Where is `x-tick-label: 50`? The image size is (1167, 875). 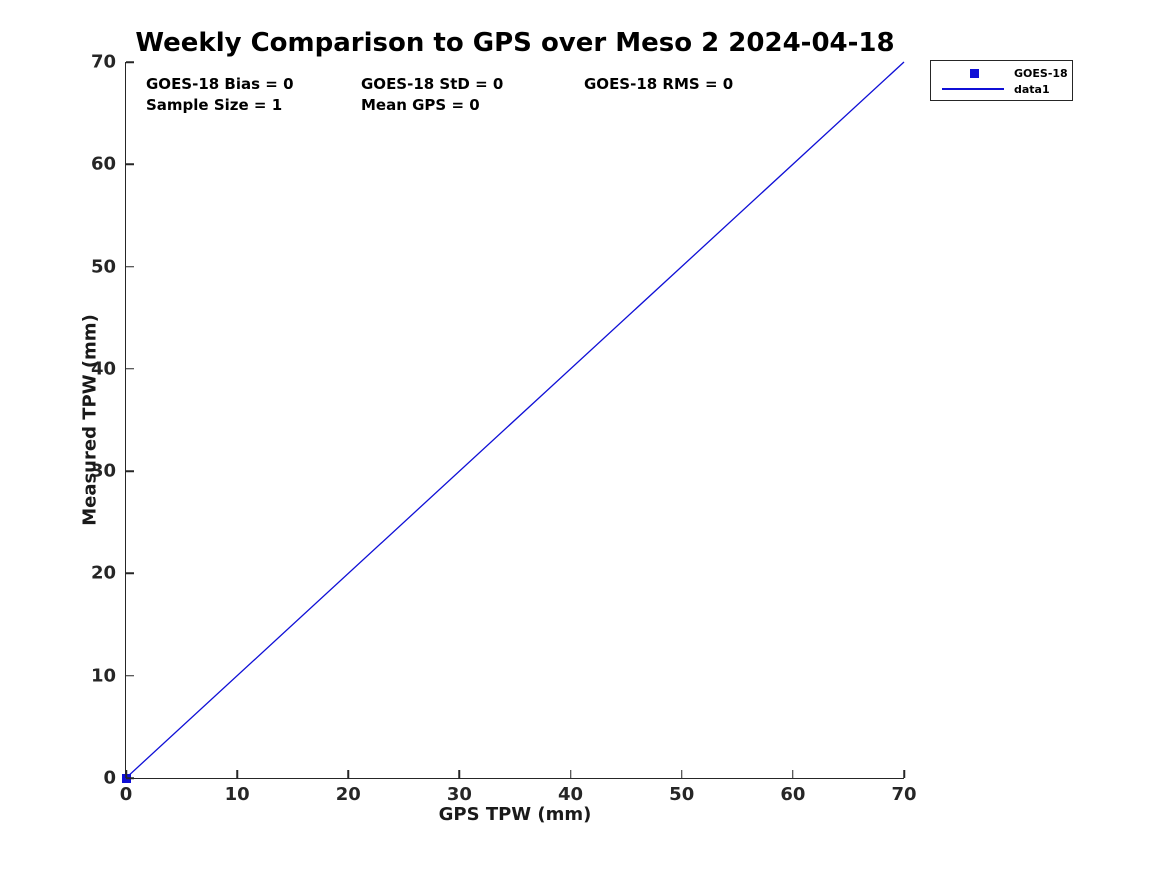
x-tick-label: 50 is located at coordinates (682, 794).